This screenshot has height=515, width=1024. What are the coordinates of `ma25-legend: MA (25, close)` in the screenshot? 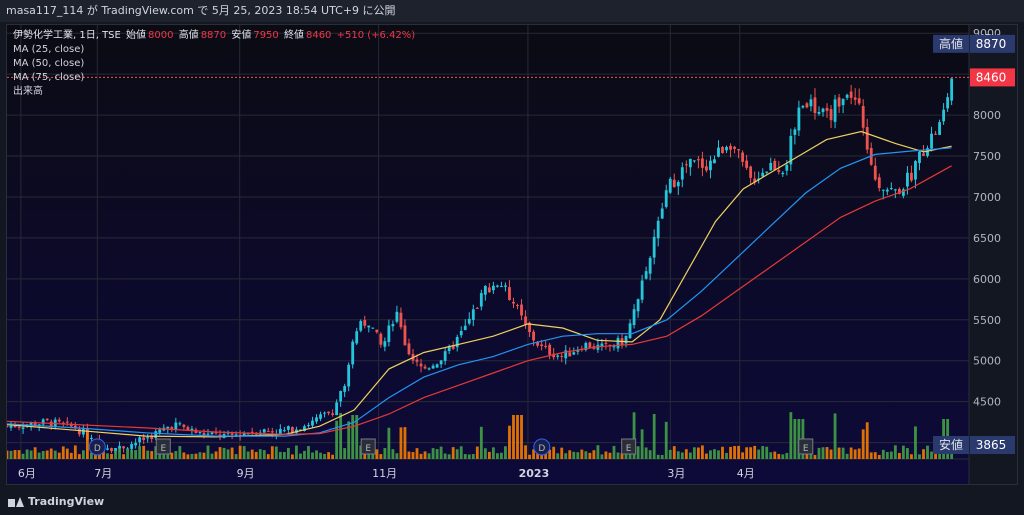 It's located at (49, 49).